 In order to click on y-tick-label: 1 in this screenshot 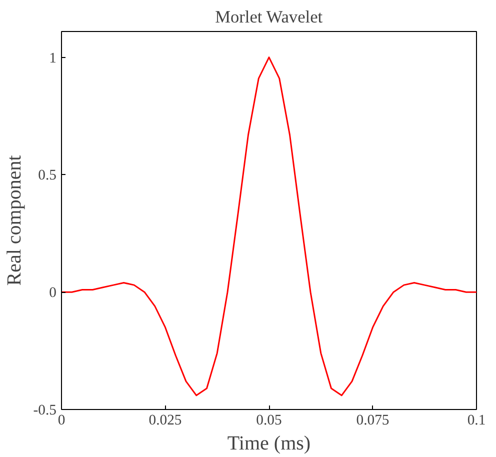, I will do `click(52, 58)`.